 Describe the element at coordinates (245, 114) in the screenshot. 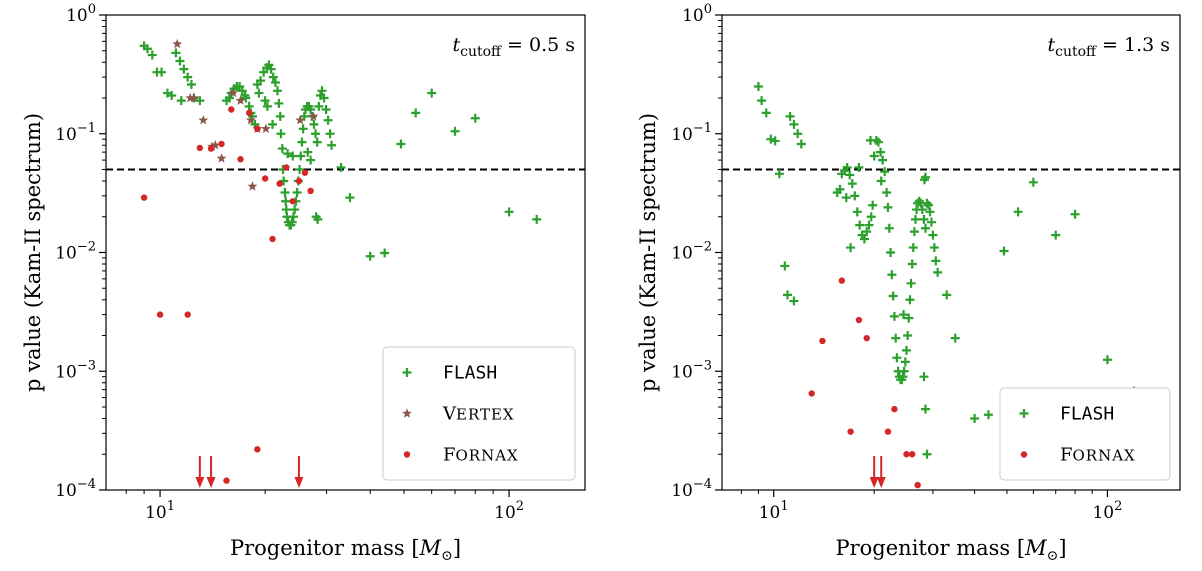

I see `series-vertex` at that location.